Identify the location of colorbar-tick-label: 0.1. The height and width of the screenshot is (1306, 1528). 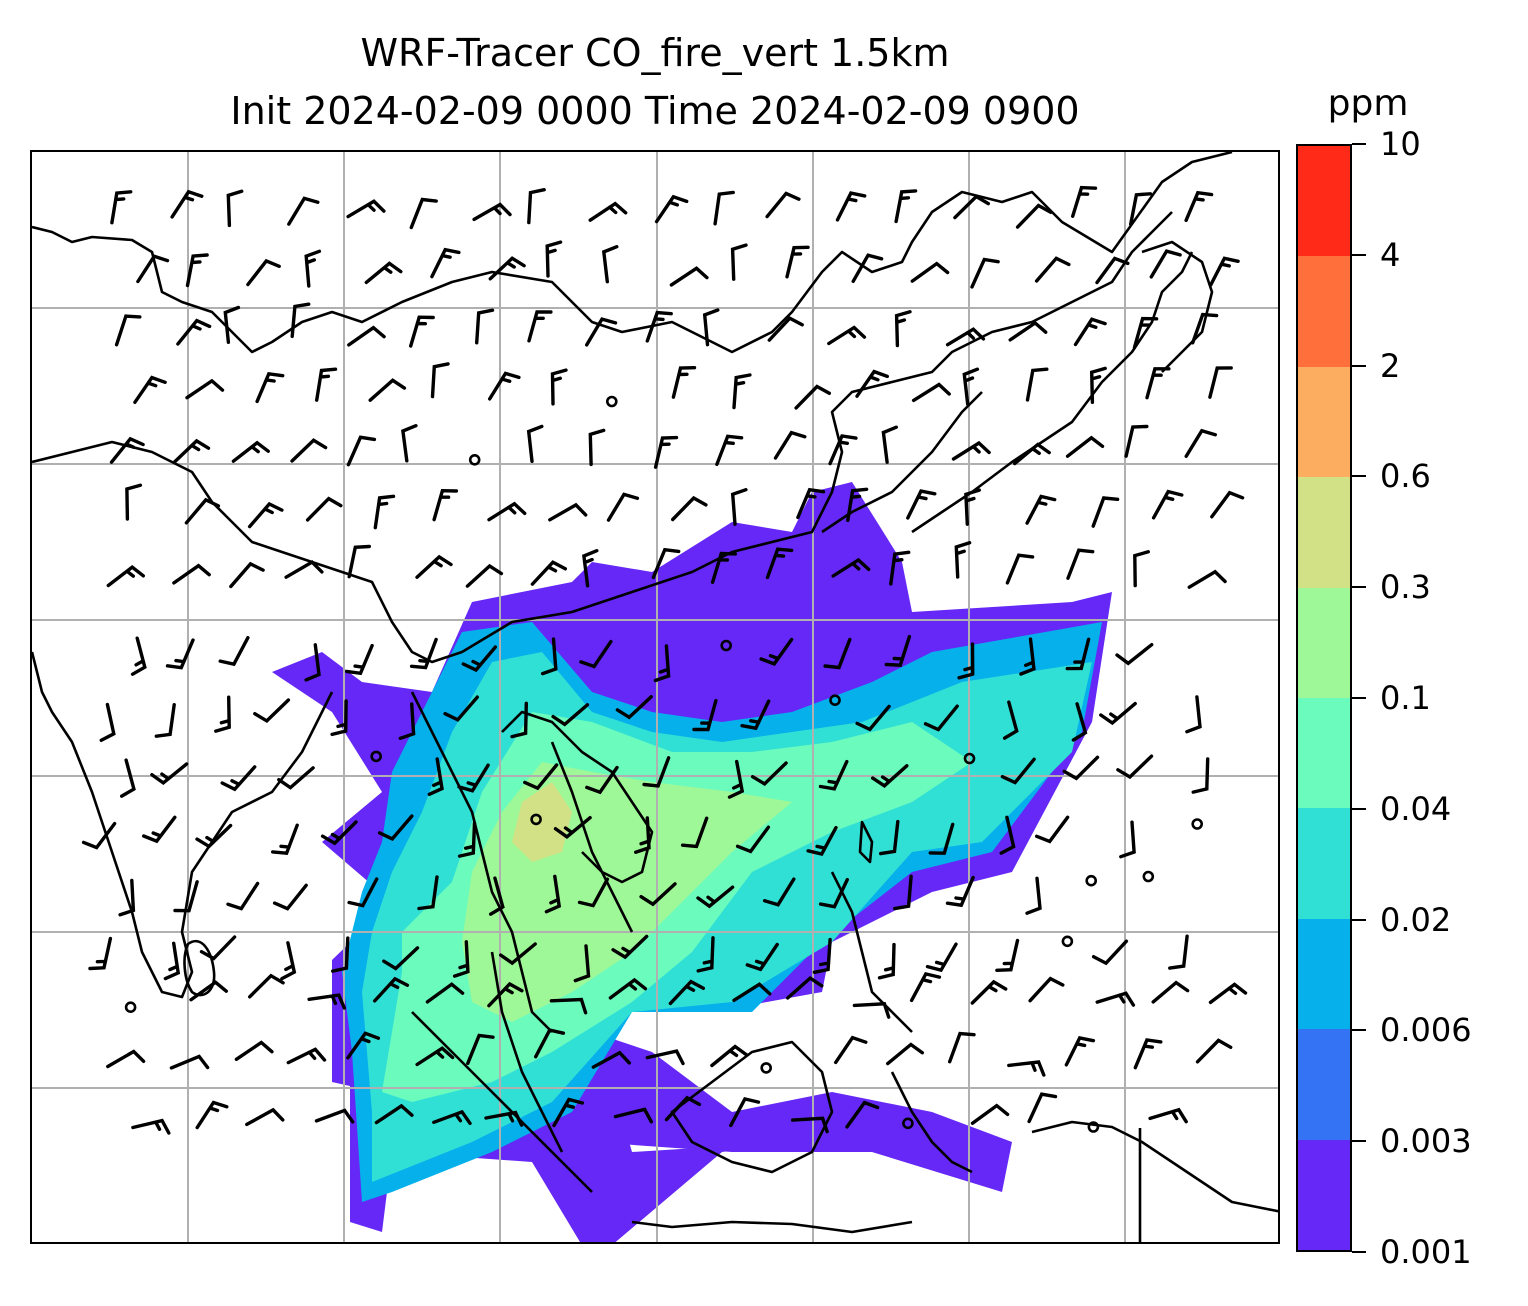
(1405, 698).